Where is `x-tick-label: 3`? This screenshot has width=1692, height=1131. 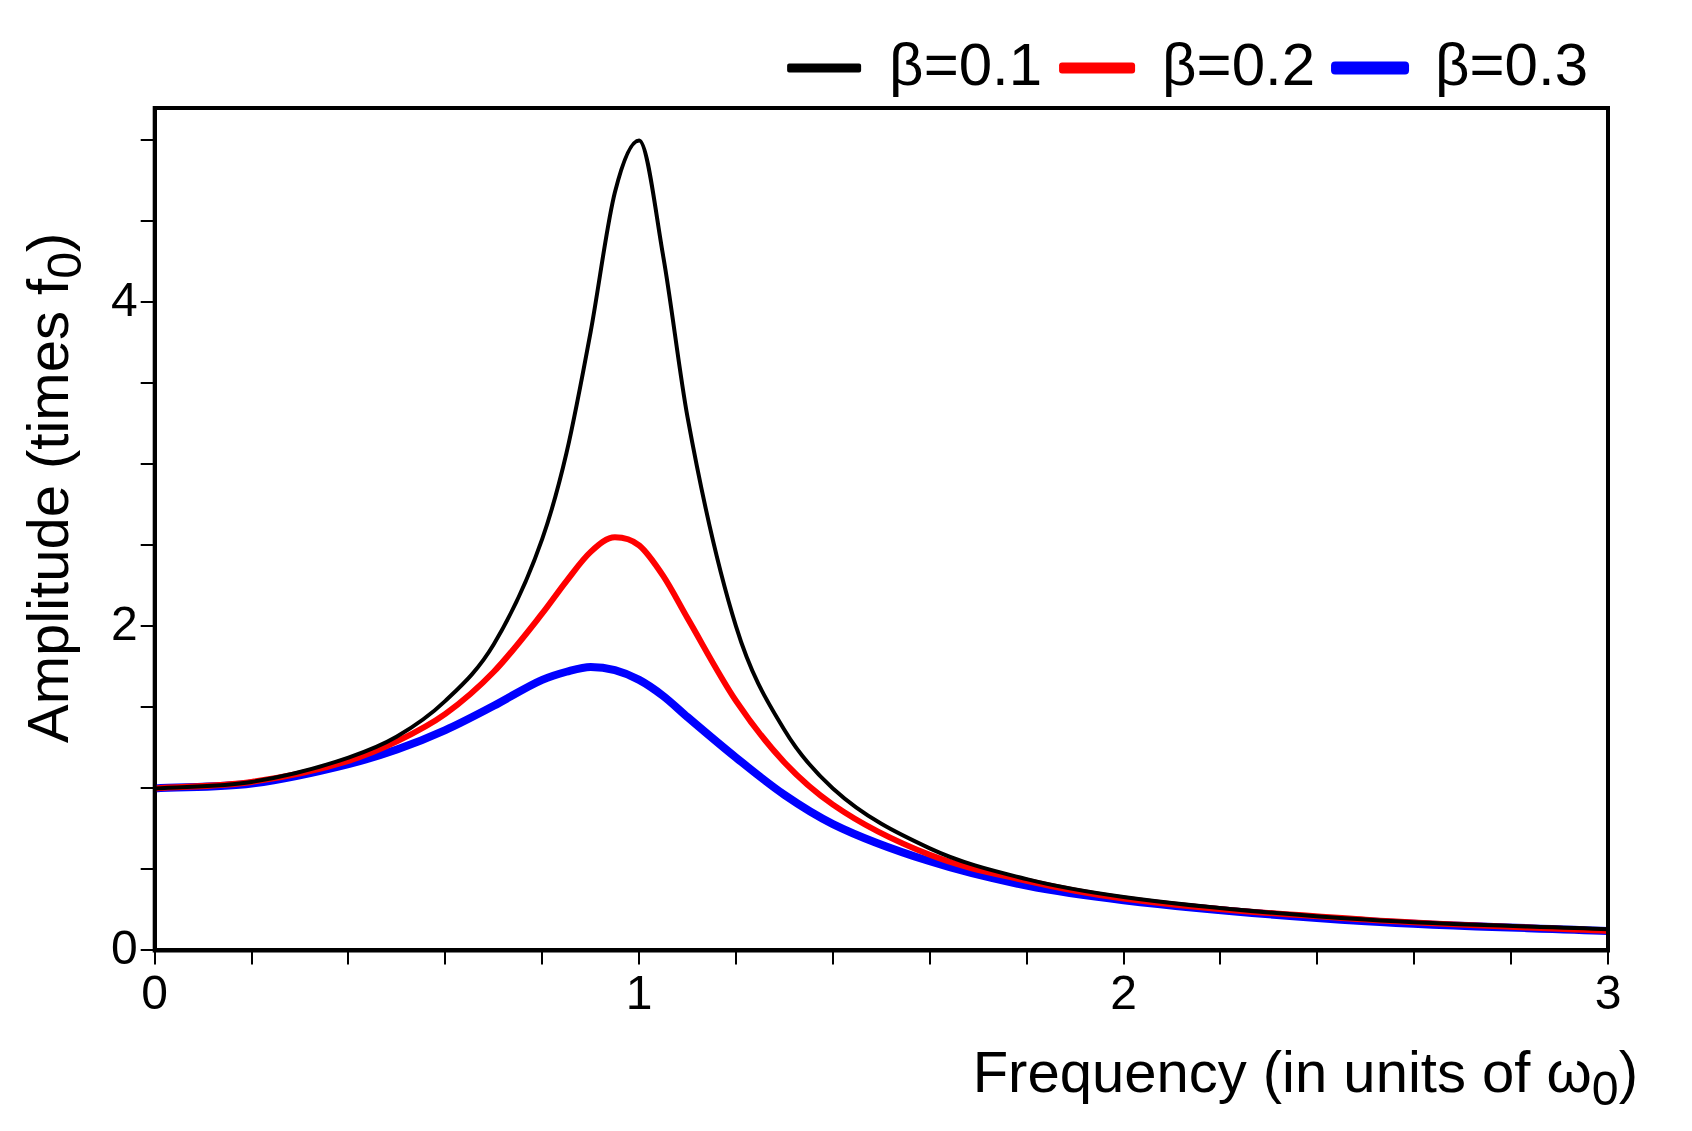 x-tick-label: 3 is located at coordinates (1608, 993).